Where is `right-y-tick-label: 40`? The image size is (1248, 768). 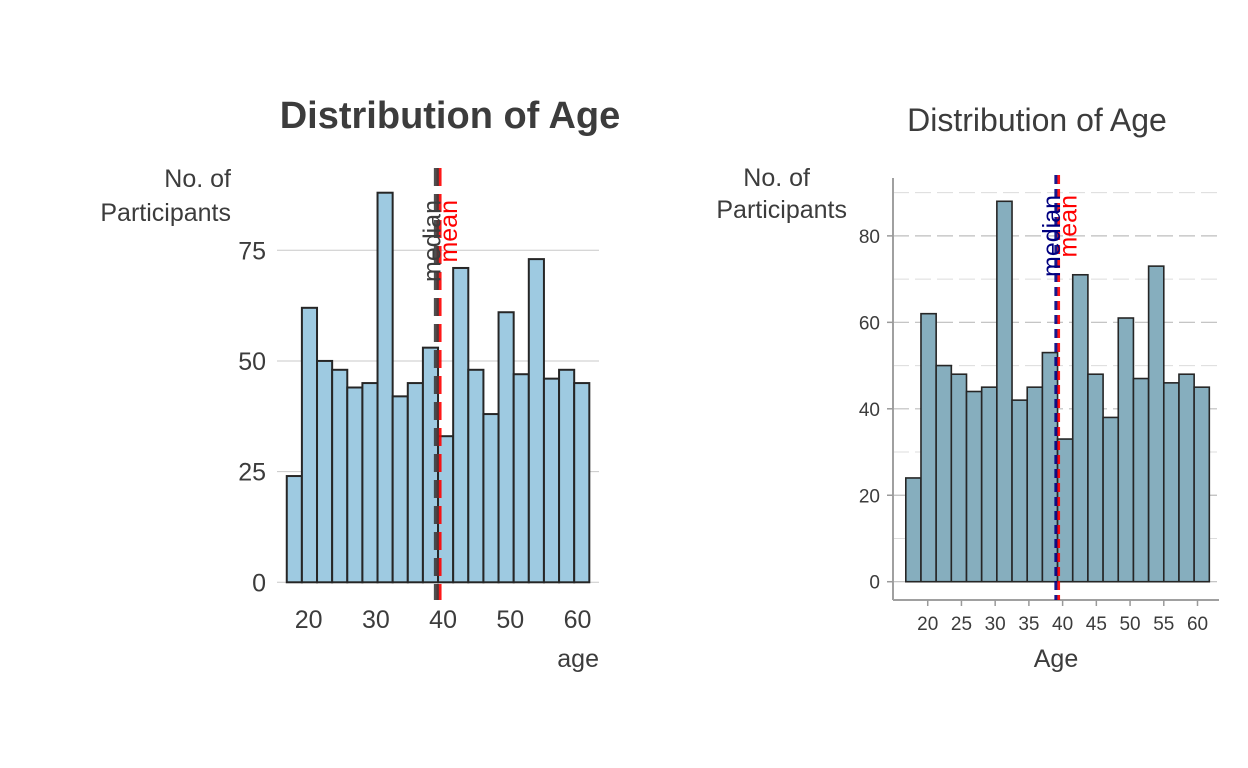
right-y-tick-label: 40 is located at coordinates (869, 410).